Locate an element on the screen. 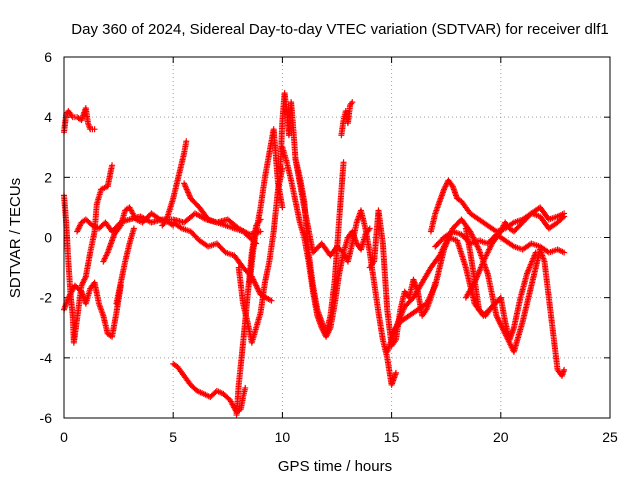 Image resolution: width=640 pixels, height=480 pixels. y-tick-label: 0 is located at coordinates (48, 238).